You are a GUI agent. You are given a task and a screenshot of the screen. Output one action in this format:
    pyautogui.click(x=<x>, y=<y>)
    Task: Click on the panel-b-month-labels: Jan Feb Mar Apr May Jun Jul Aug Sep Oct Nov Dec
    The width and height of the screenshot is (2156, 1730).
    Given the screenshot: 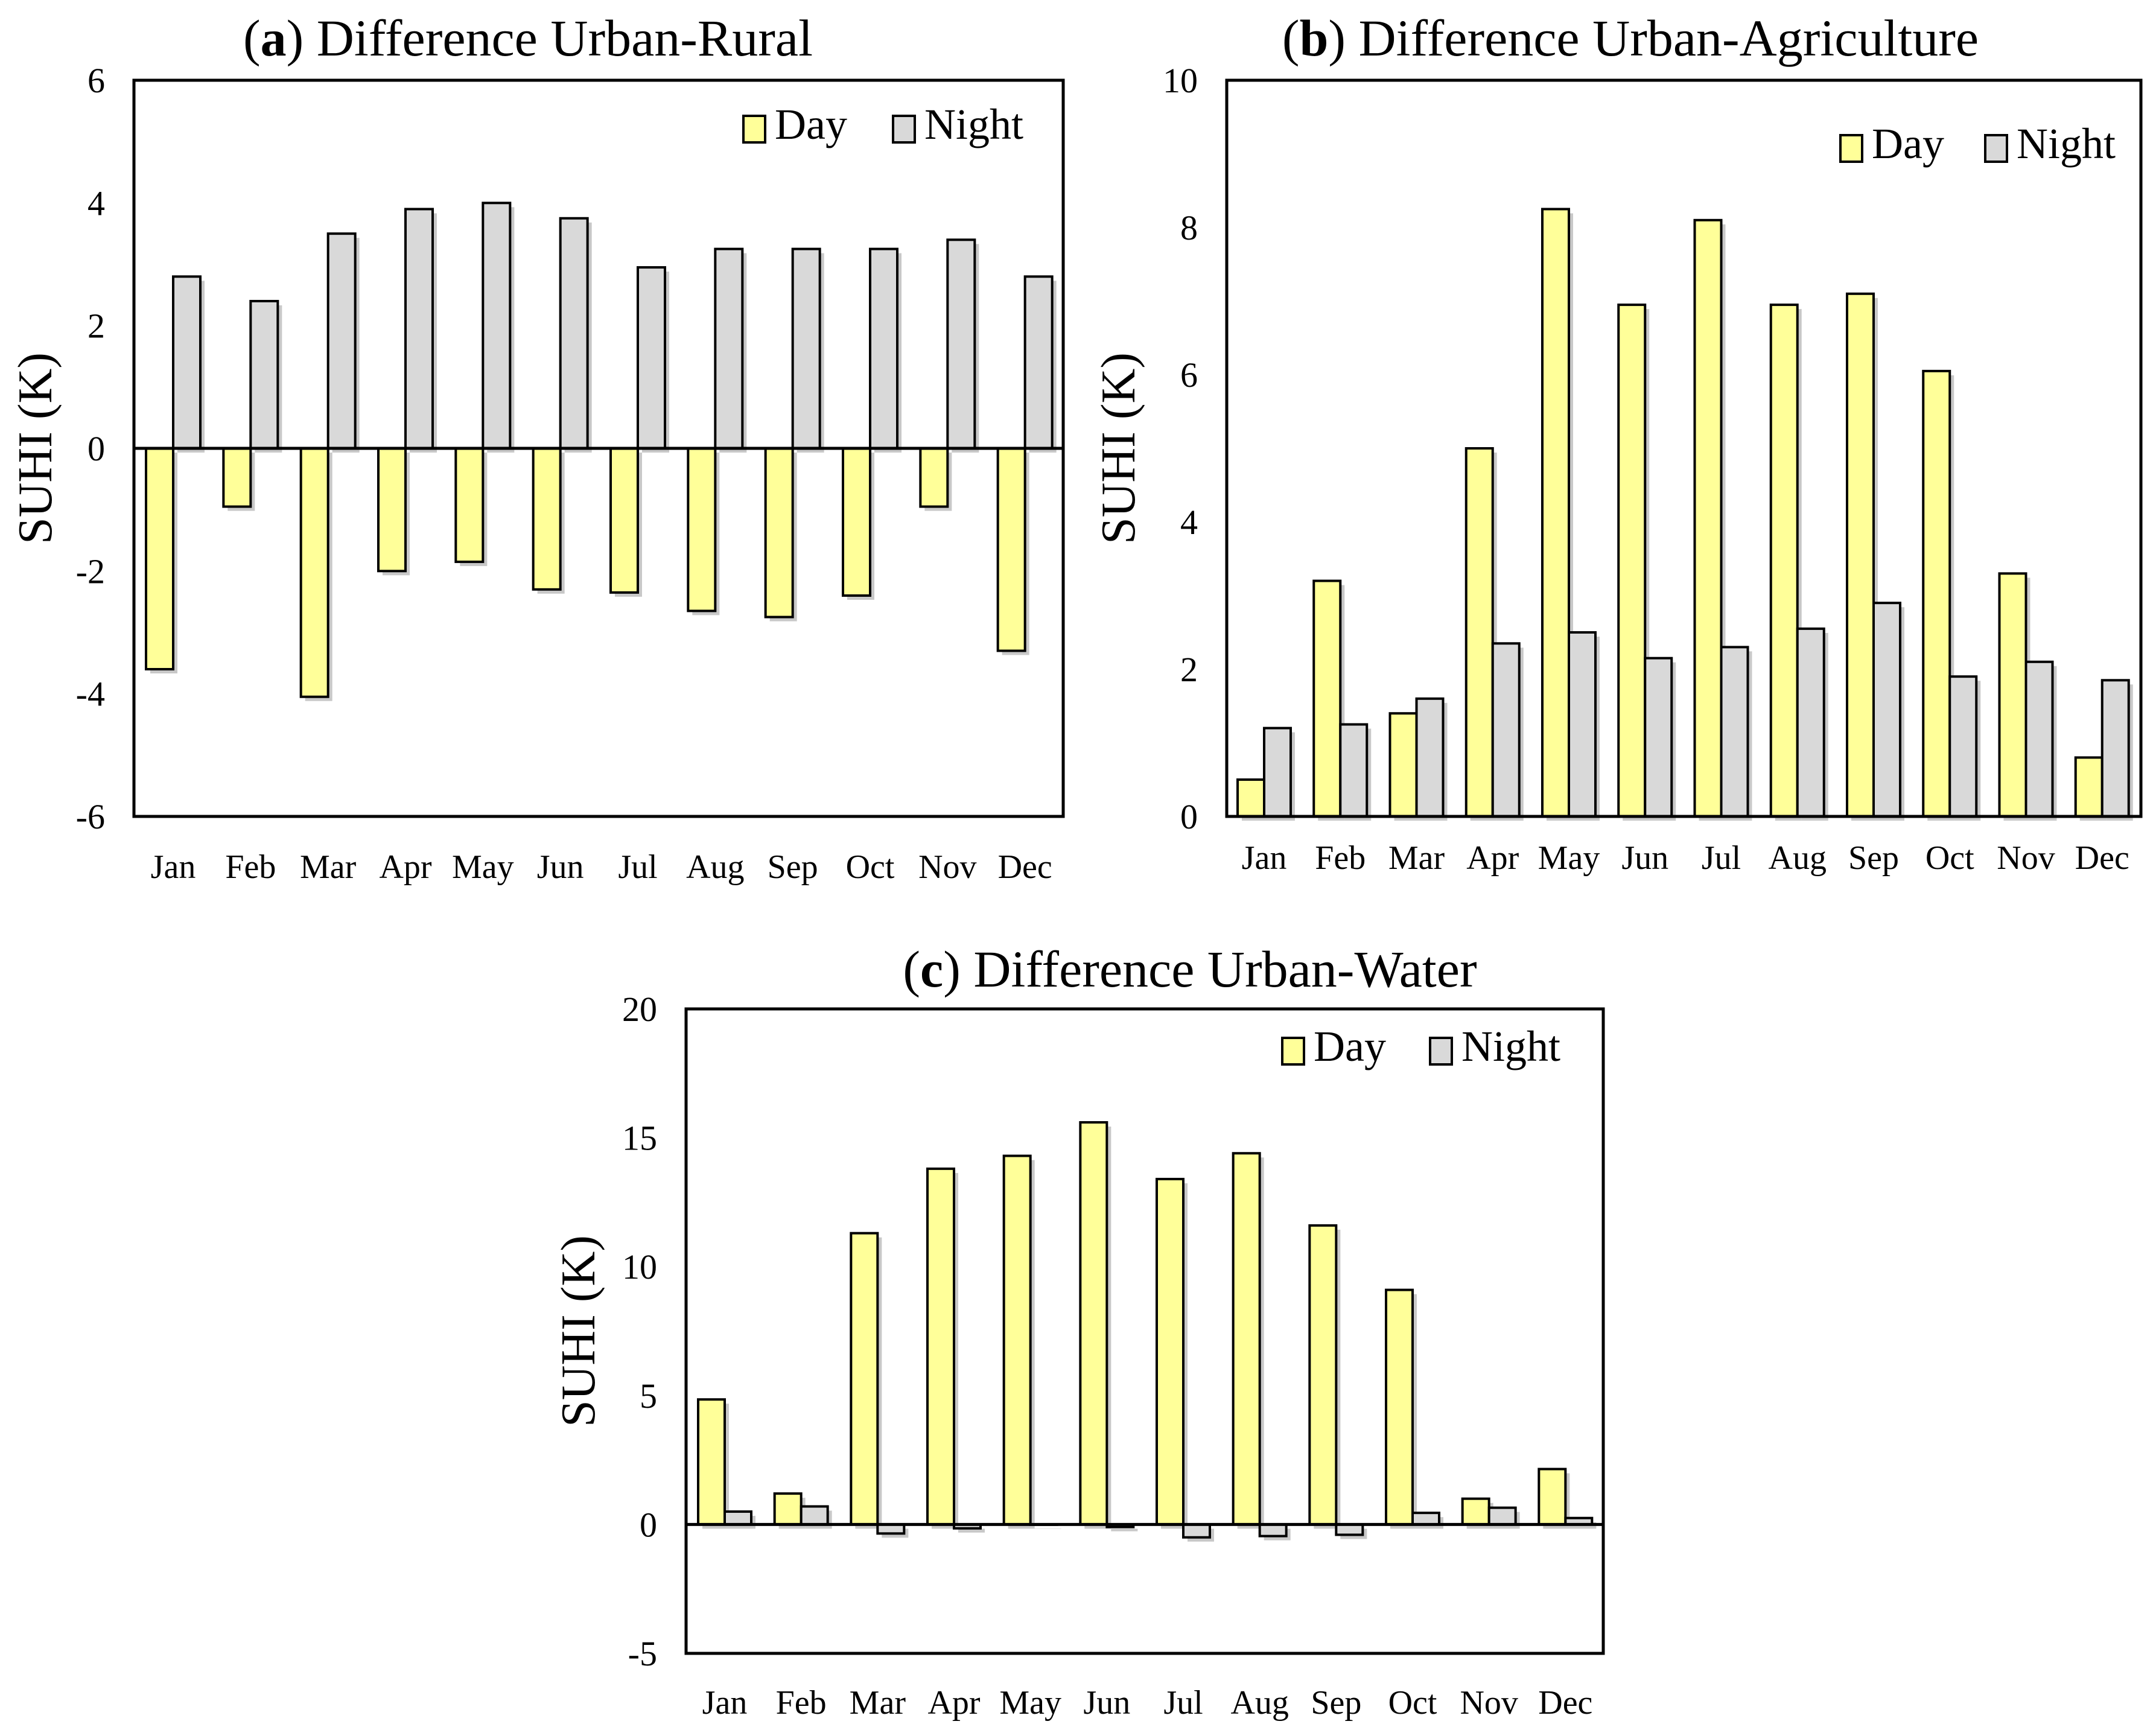 What is the action you would take?
    pyautogui.click(x=1685, y=858)
    